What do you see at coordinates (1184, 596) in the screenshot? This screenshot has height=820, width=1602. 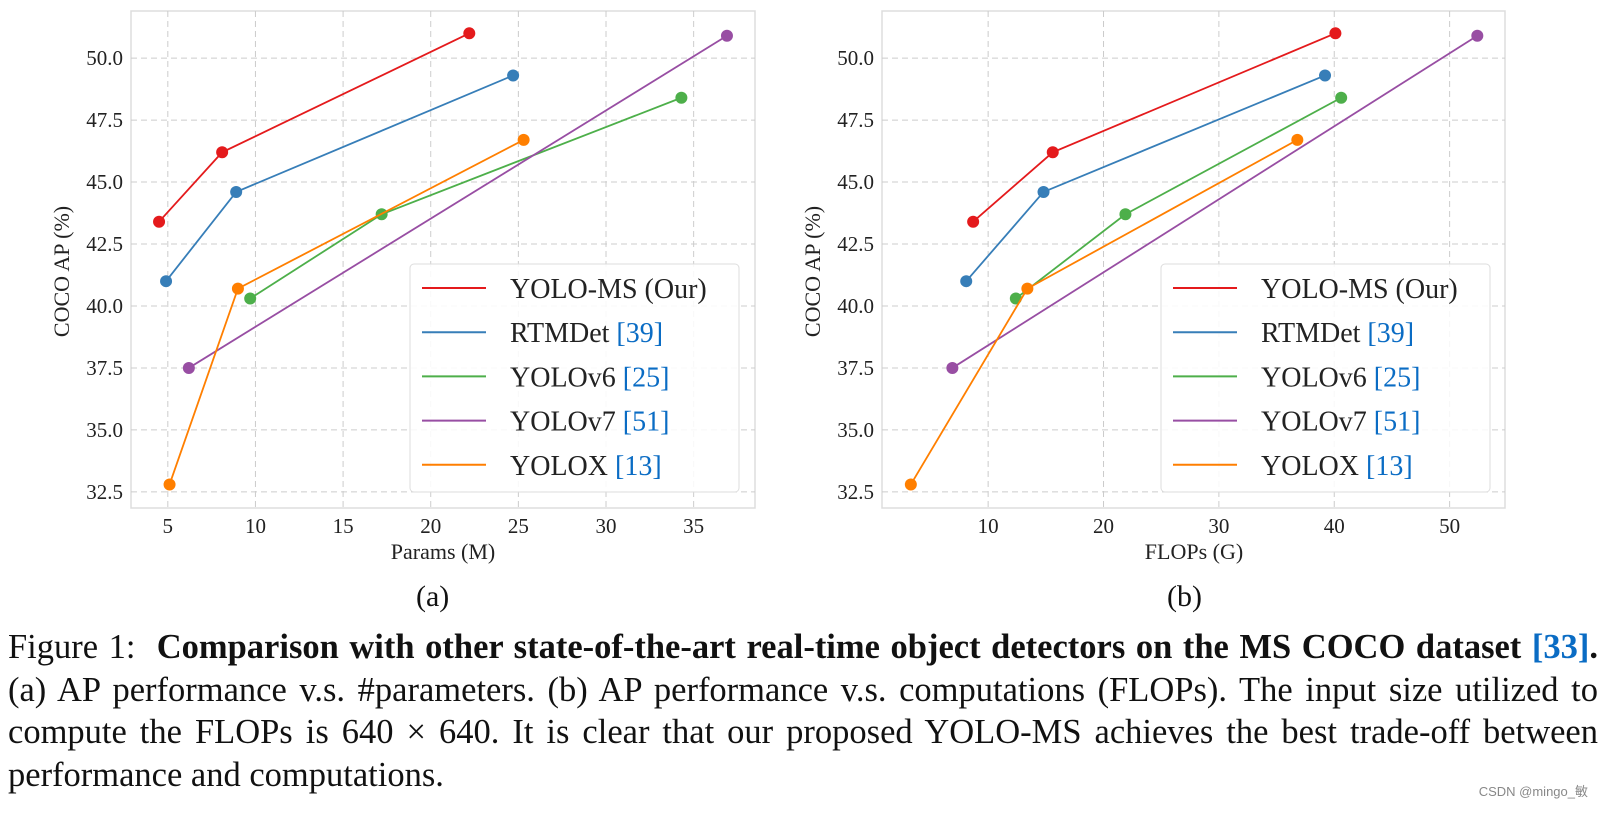 I see `subfigure-label-b: (b)` at bounding box center [1184, 596].